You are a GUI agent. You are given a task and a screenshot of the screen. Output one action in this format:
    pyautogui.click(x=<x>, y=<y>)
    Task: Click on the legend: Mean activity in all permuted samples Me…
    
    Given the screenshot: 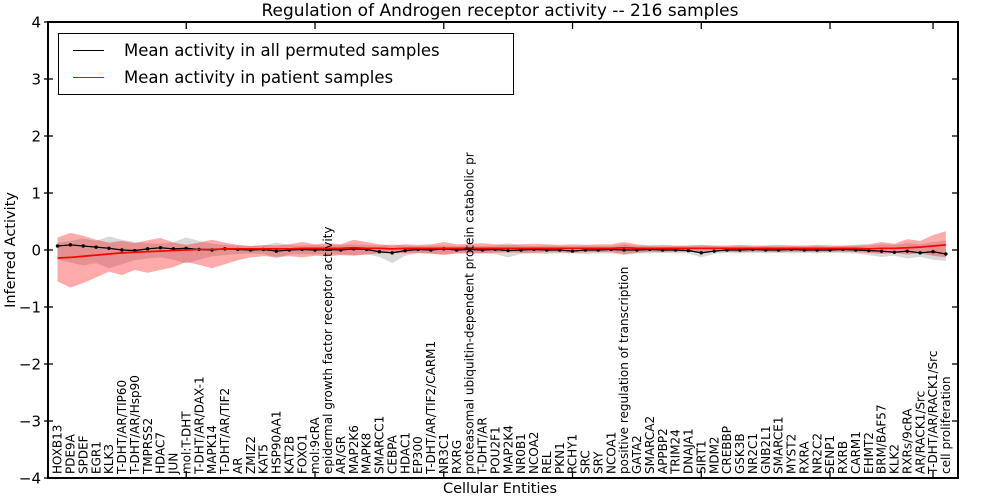 What is the action you would take?
    pyautogui.click(x=286, y=64)
    